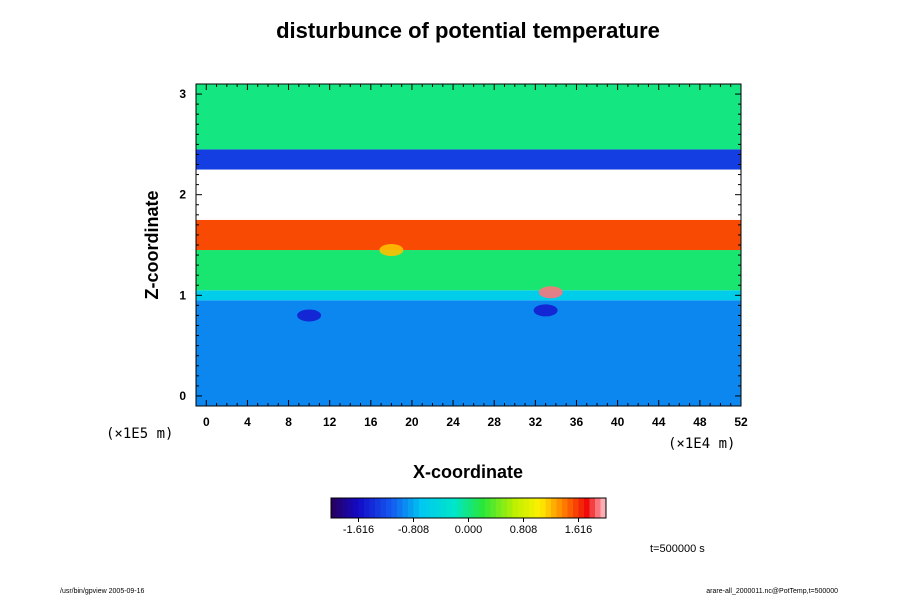 This screenshot has width=900, height=600. What do you see at coordinates (468, 472) in the screenshot?
I see `x-axis-label: X-coordinate` at bounding box center [468, 472].